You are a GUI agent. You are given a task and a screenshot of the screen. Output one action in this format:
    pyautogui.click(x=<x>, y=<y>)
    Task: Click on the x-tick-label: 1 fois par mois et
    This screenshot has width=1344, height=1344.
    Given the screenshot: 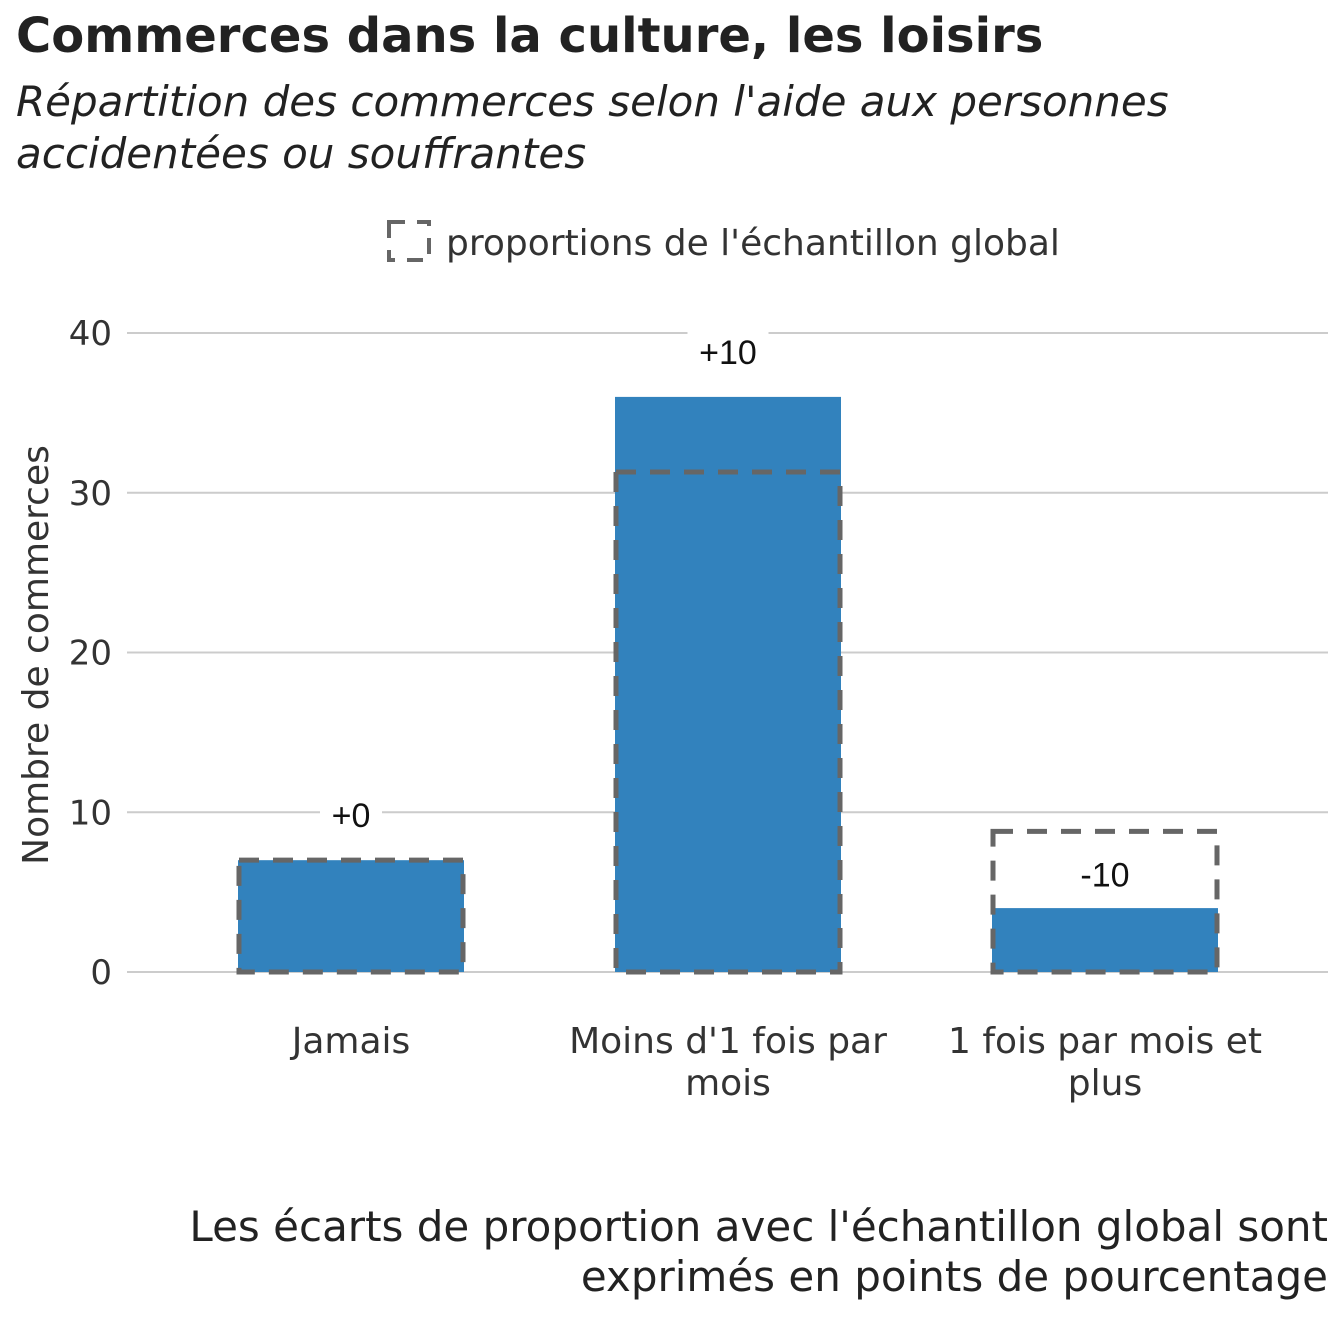 What is the action you would take?
    pyautogui.click(x=1105, y=1041)
    